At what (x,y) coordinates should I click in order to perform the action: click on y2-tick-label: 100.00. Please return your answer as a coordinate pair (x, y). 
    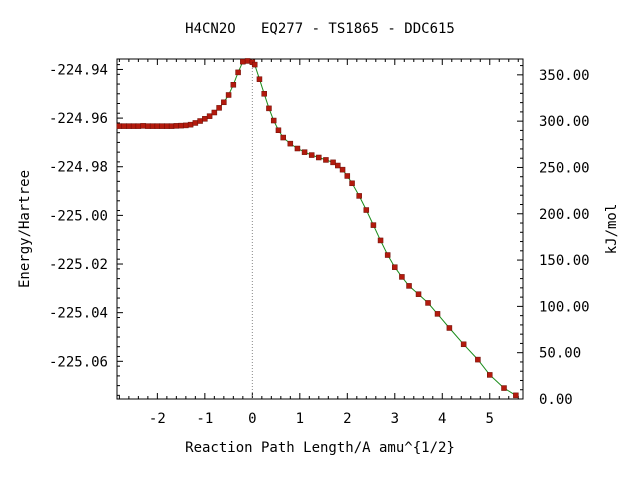
    Looking at the image, I should click on (564, 307).